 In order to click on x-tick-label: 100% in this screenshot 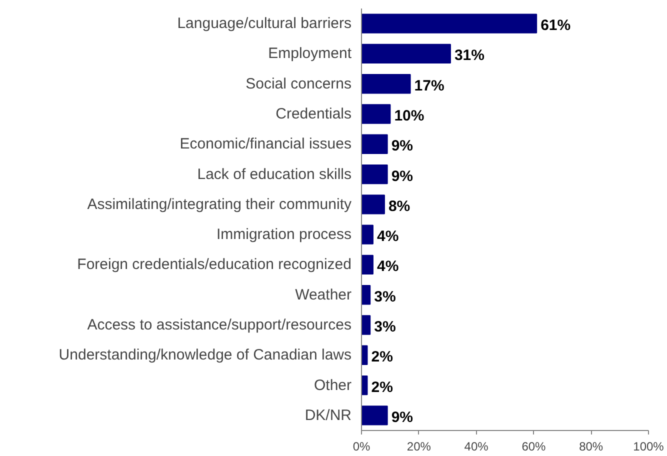, I will do `click(648, 447)`.